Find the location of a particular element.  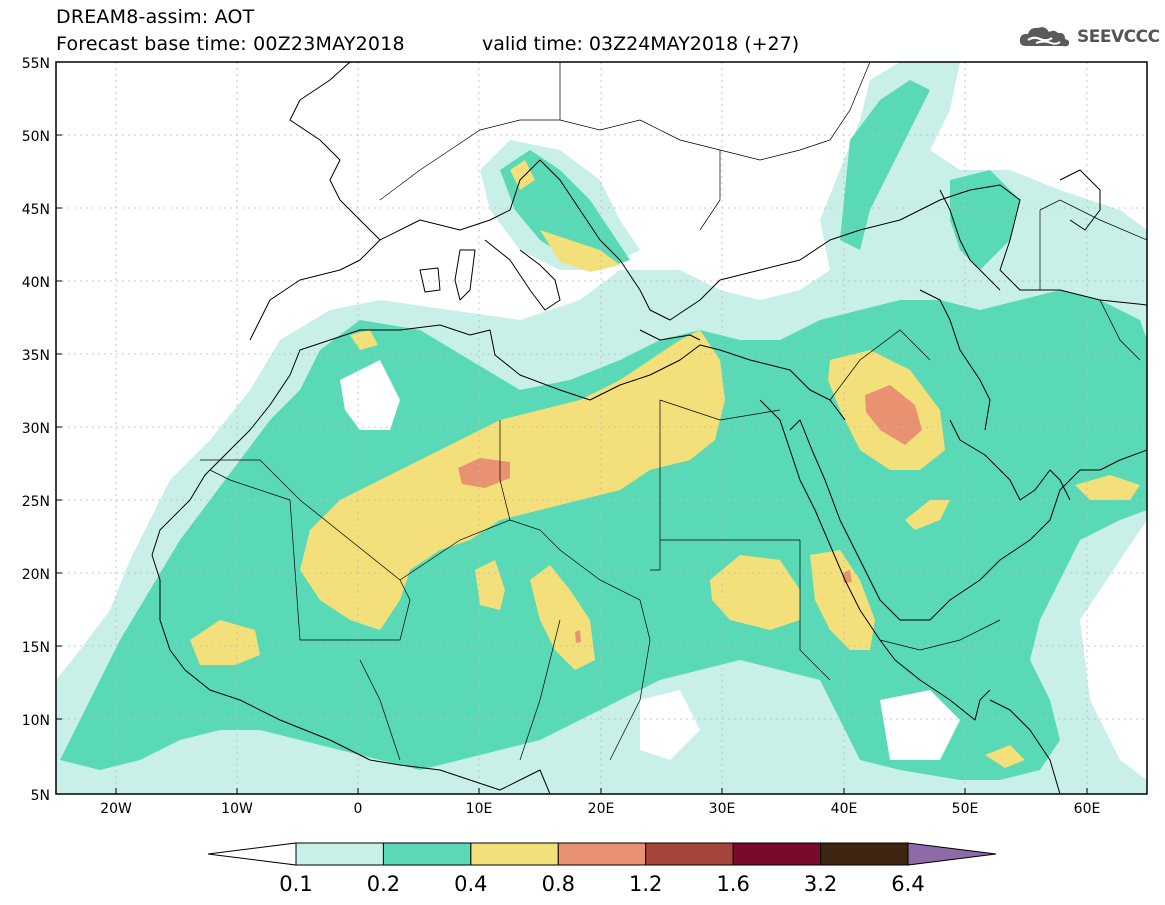

lat-label: 20N is located at coordinates (36, 575).